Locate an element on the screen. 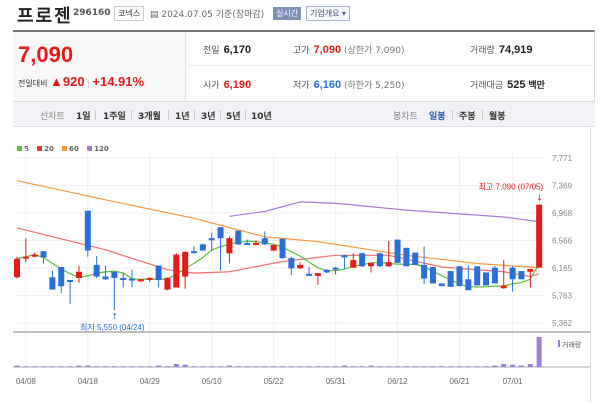 The image size is (600, 403). y-tick-label: 5,763 is located at coordinates (562, 296).